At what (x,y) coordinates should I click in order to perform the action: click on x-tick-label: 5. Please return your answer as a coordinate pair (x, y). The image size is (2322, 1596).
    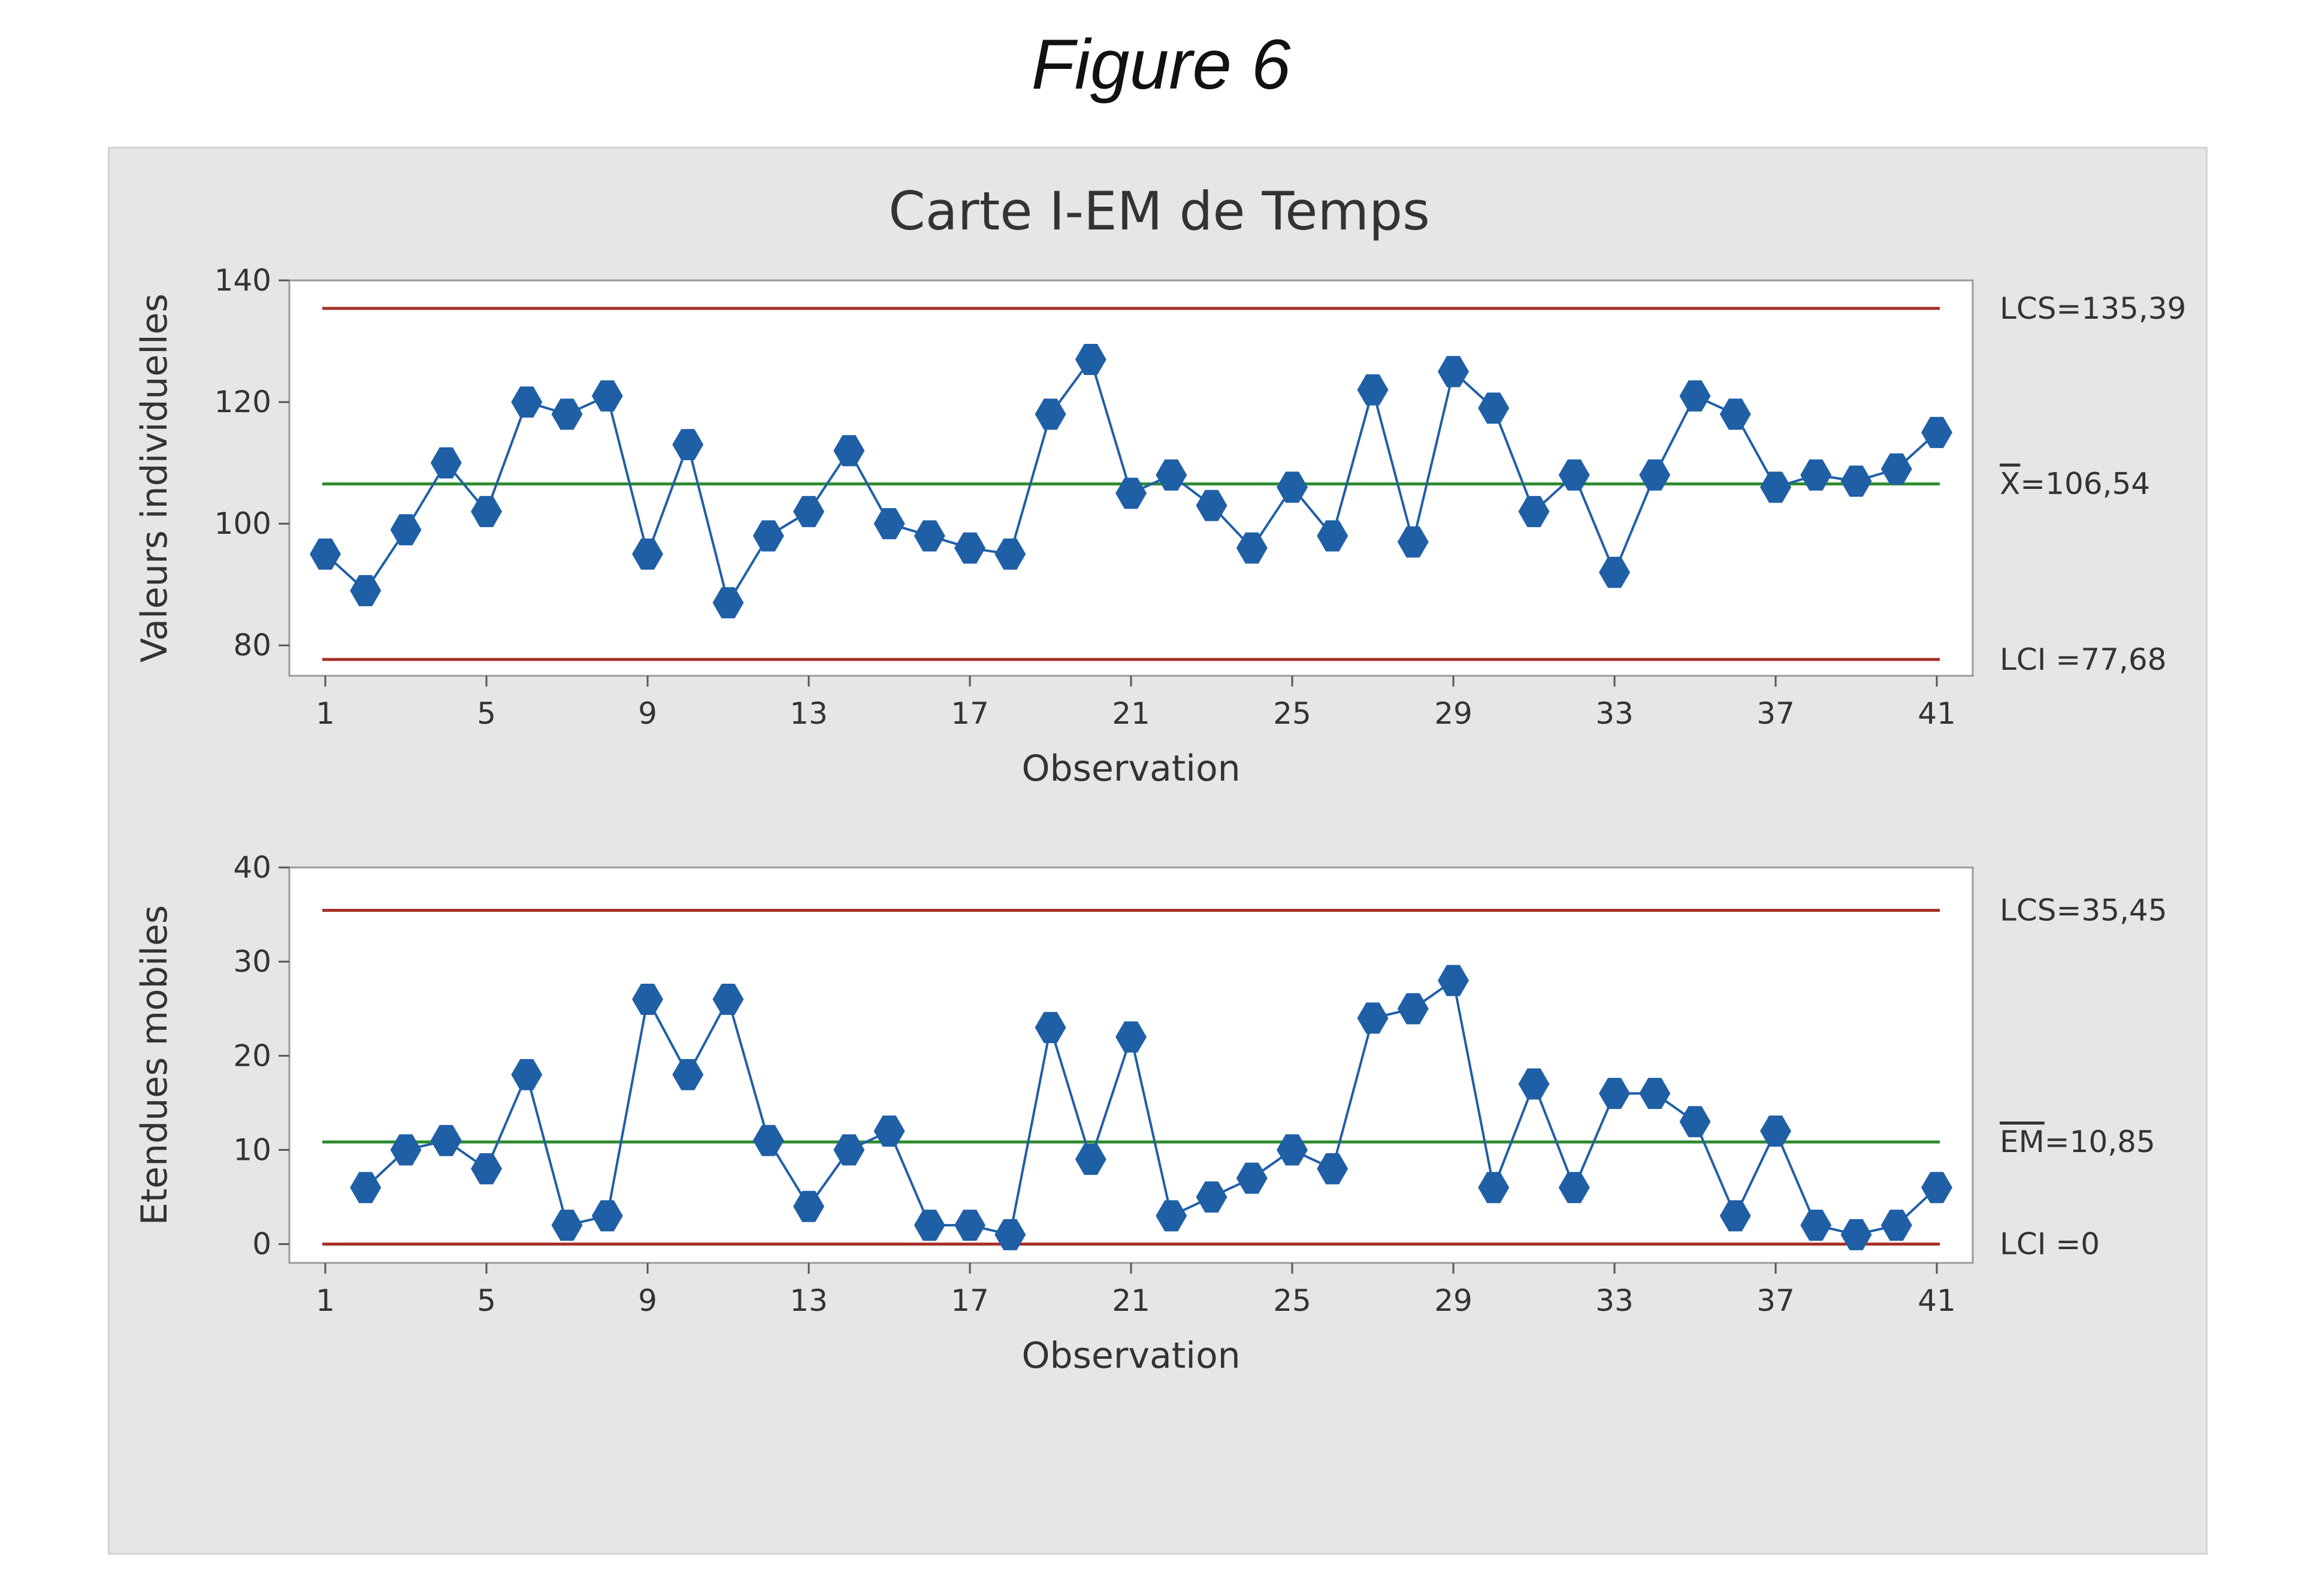
    Looking at the image, I should click on (486, 1300).